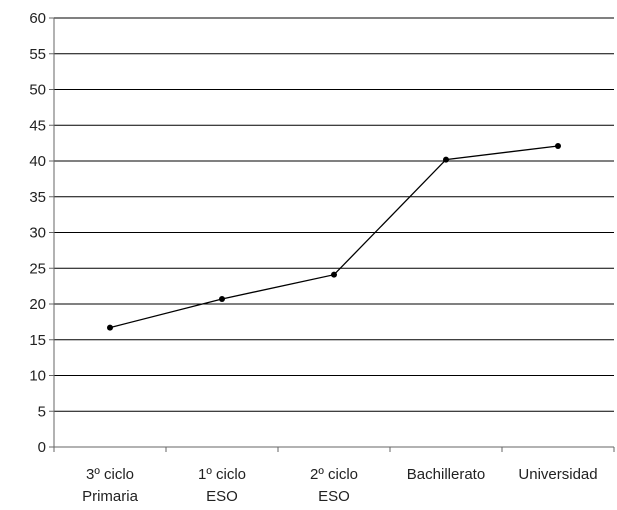 This screenshot has height=510, width=617. Describe the element at coordinates (37, 304) in the screenshot. I see `y-tick-label: 20` at that location.